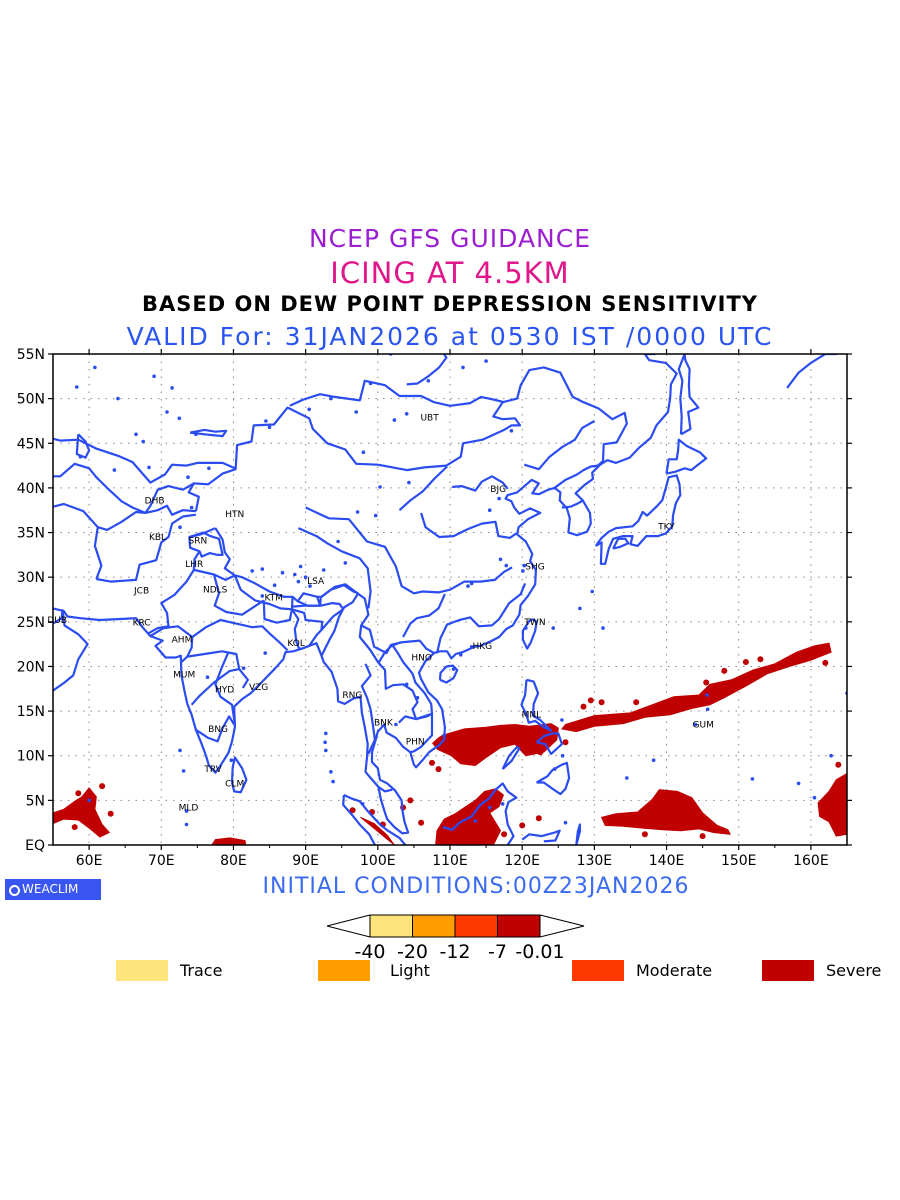 The width and height of the screenshot is (900, 1200). Describe the element at coordinates (340, 624) in the screenshot. I see `border-myanmar-india` at that location.